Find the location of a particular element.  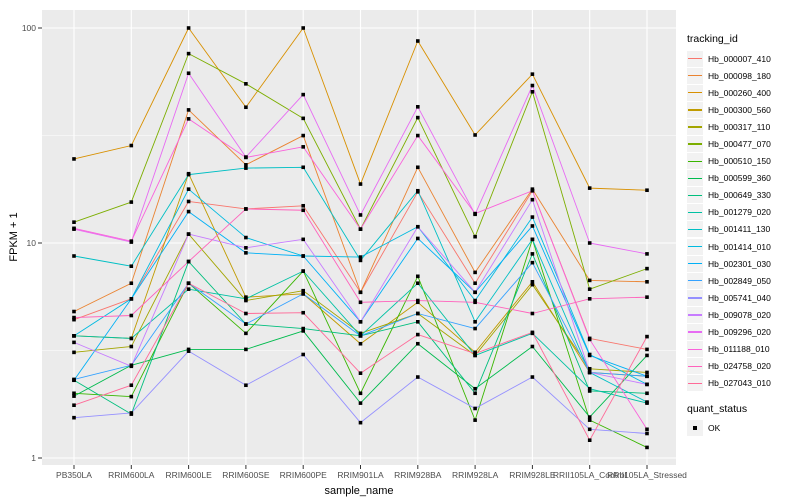

x-tick-label: RRIM600LE is located at coordinates (188, 475).